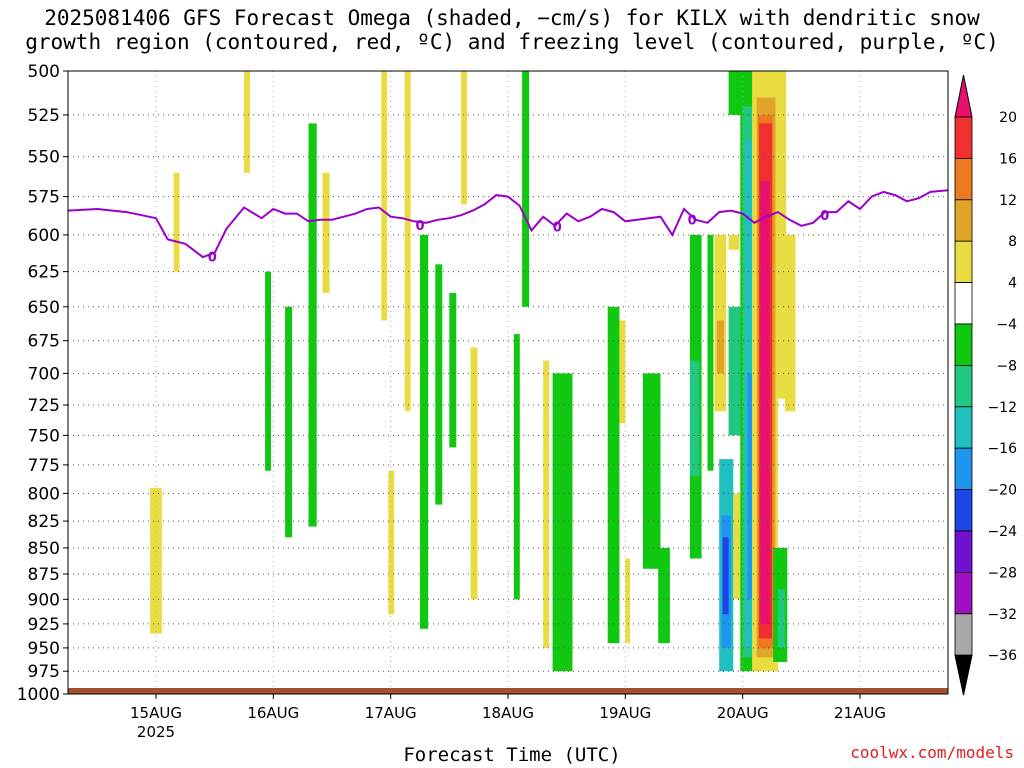 This screenshot has width=1024, height=768. What do you see at coordinates (44, 600) in the screenshot?
I see `y-tick-label: 900` at bounding box center [44, 600].